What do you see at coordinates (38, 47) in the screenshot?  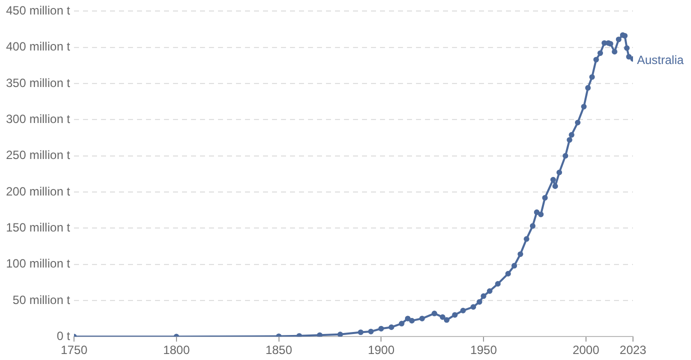 I see `y-tick-label: 400 million t` at bounding box center [38, 47].